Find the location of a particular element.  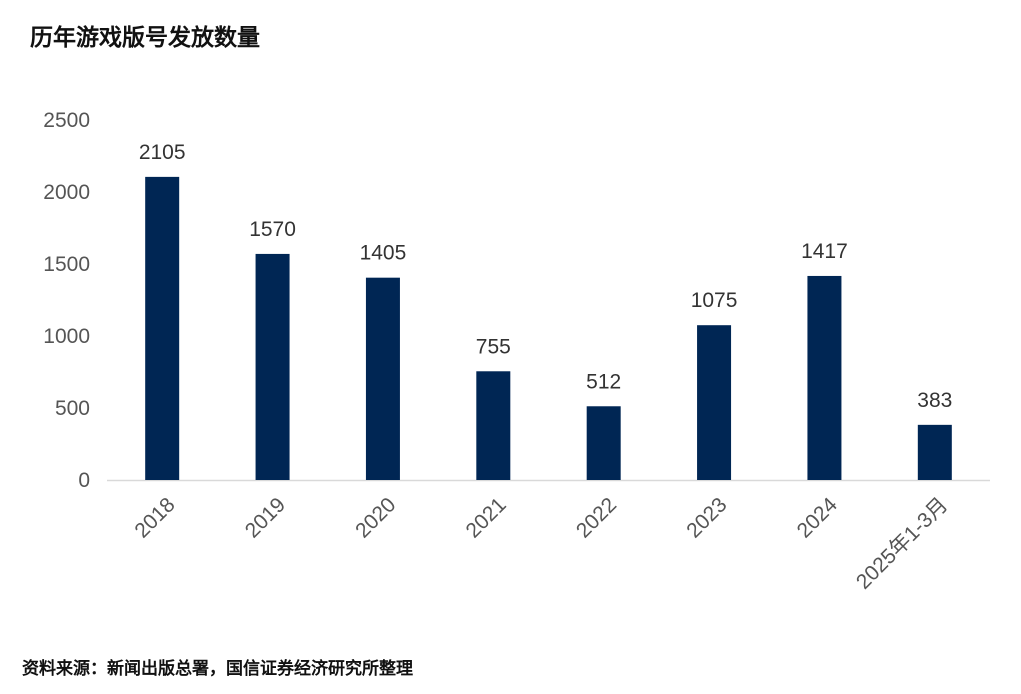

x-tick-label: 2023 is located at coordinates (706, 517).